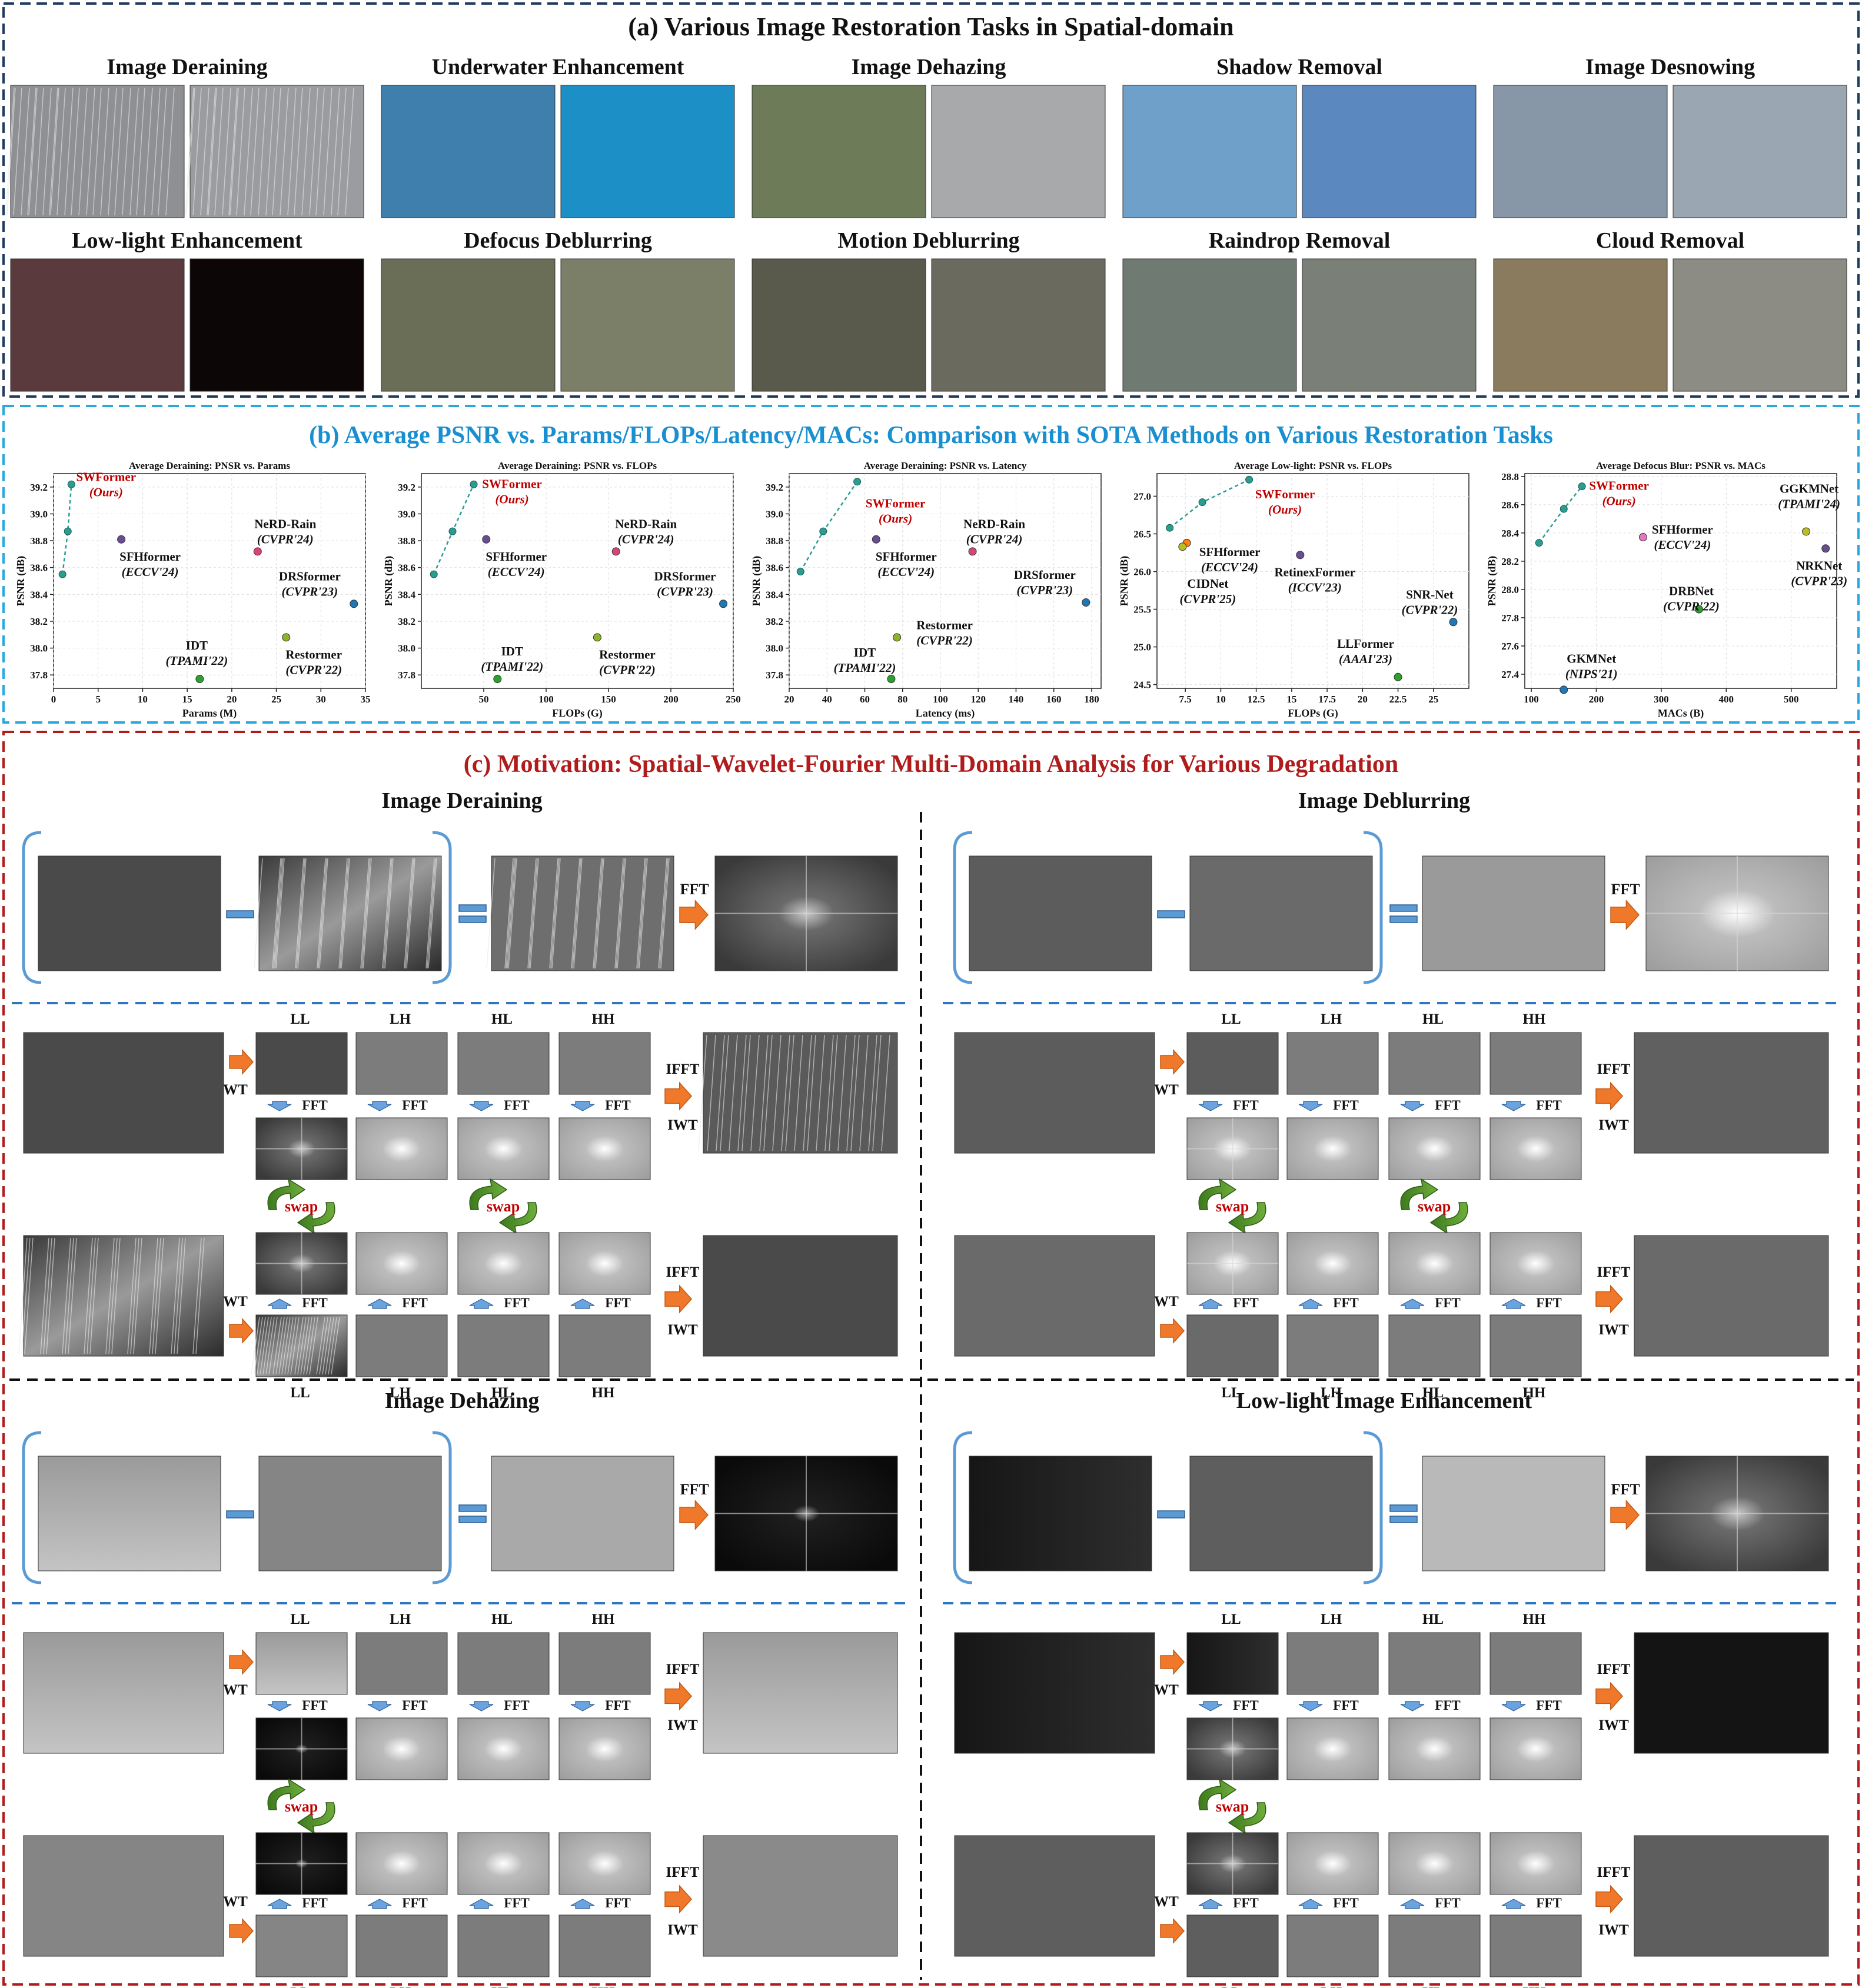  I want to click on point-label-venue: (ICCV'23), so click(1315, 587).